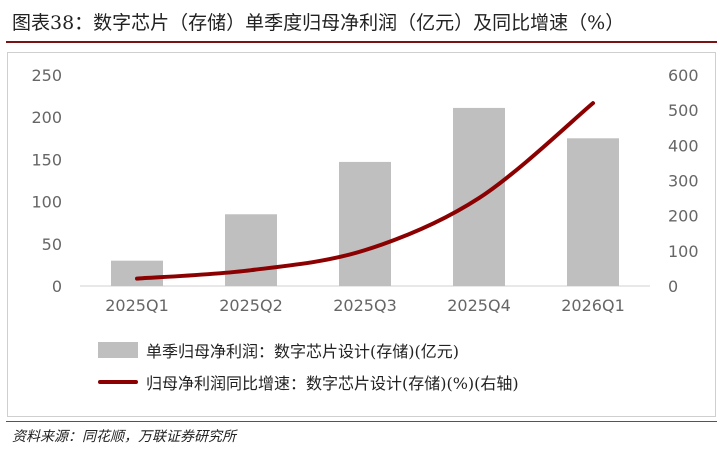  Describe the element at coordinates (118, 350) in the screenshot. I see `legend-bar-swatch` at that location.